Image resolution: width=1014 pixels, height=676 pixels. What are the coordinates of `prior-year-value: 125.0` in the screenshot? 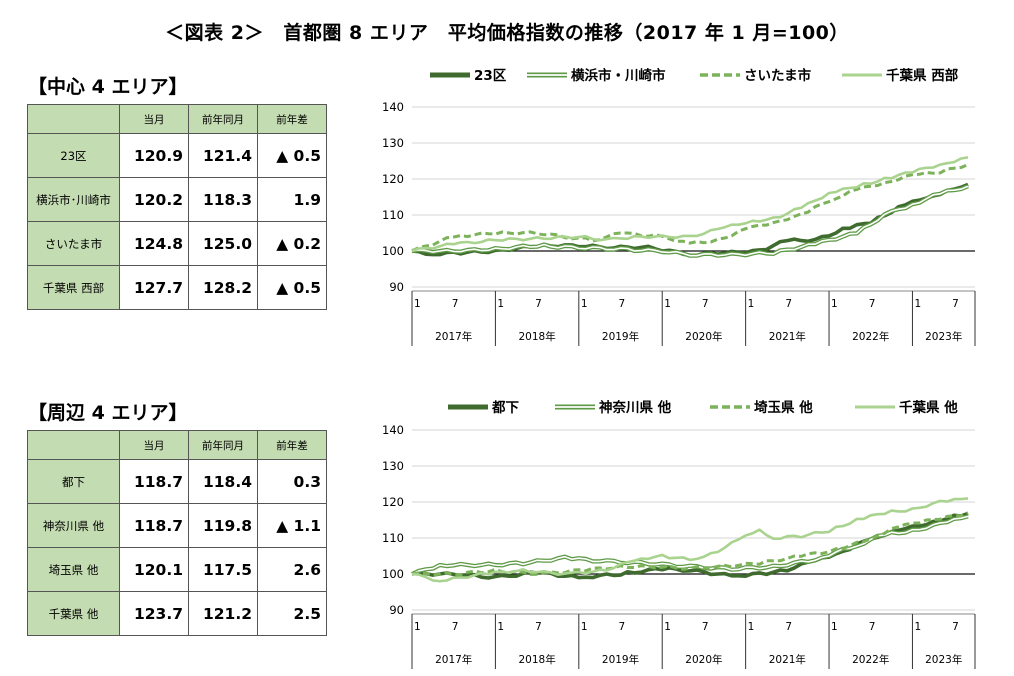 It's located at (223, 243).